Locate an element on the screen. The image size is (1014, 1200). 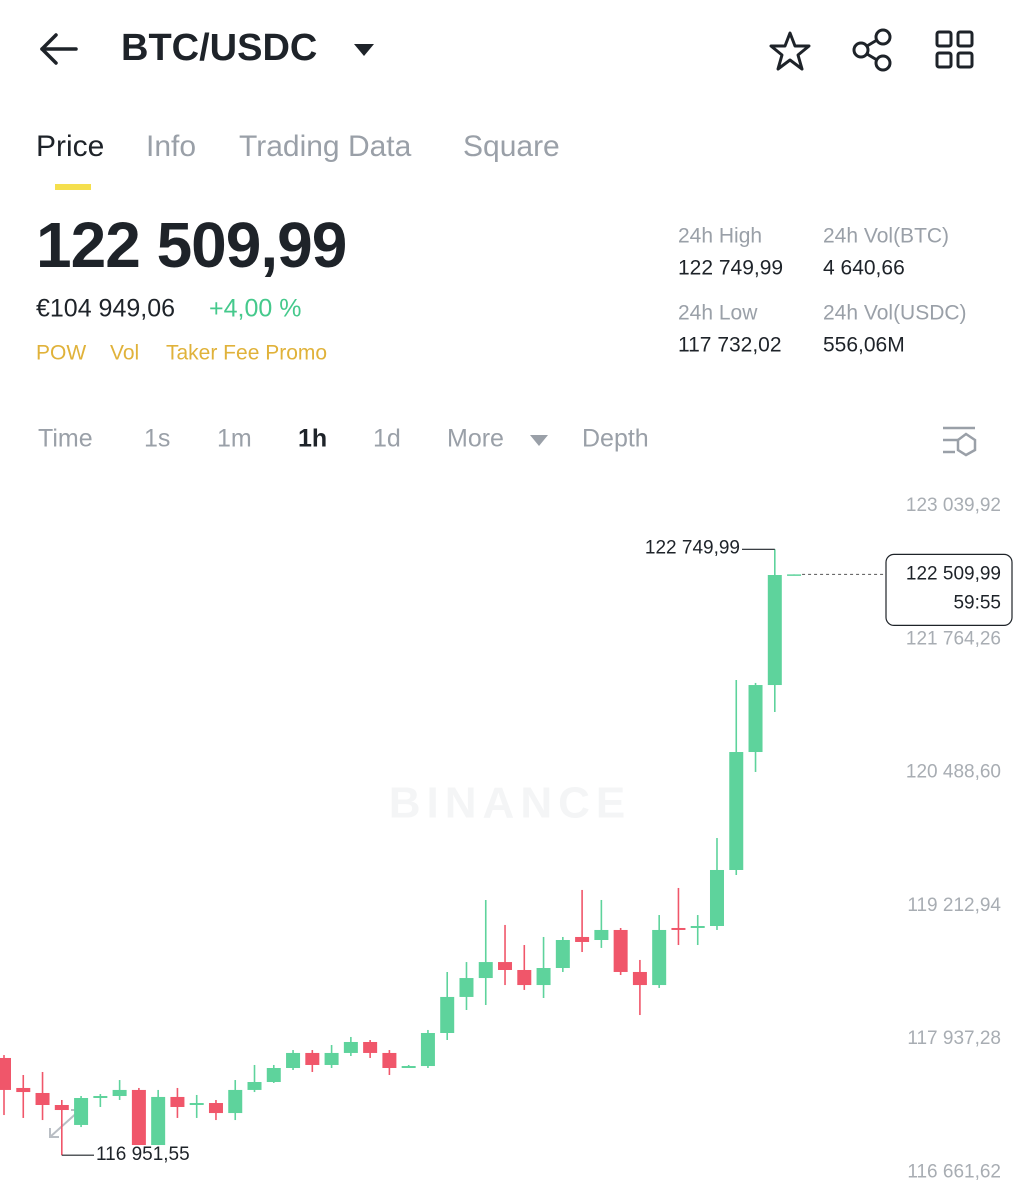
active-tab-indicator is located at coordinates (73, 187).